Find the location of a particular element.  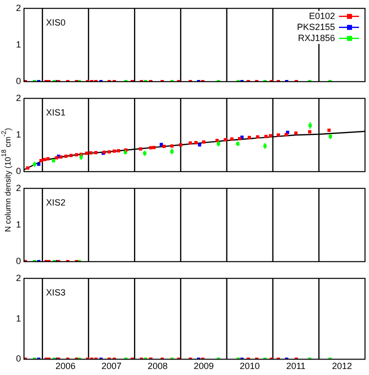

x-tick-label: 2012 is located at coordinates (342, 366).